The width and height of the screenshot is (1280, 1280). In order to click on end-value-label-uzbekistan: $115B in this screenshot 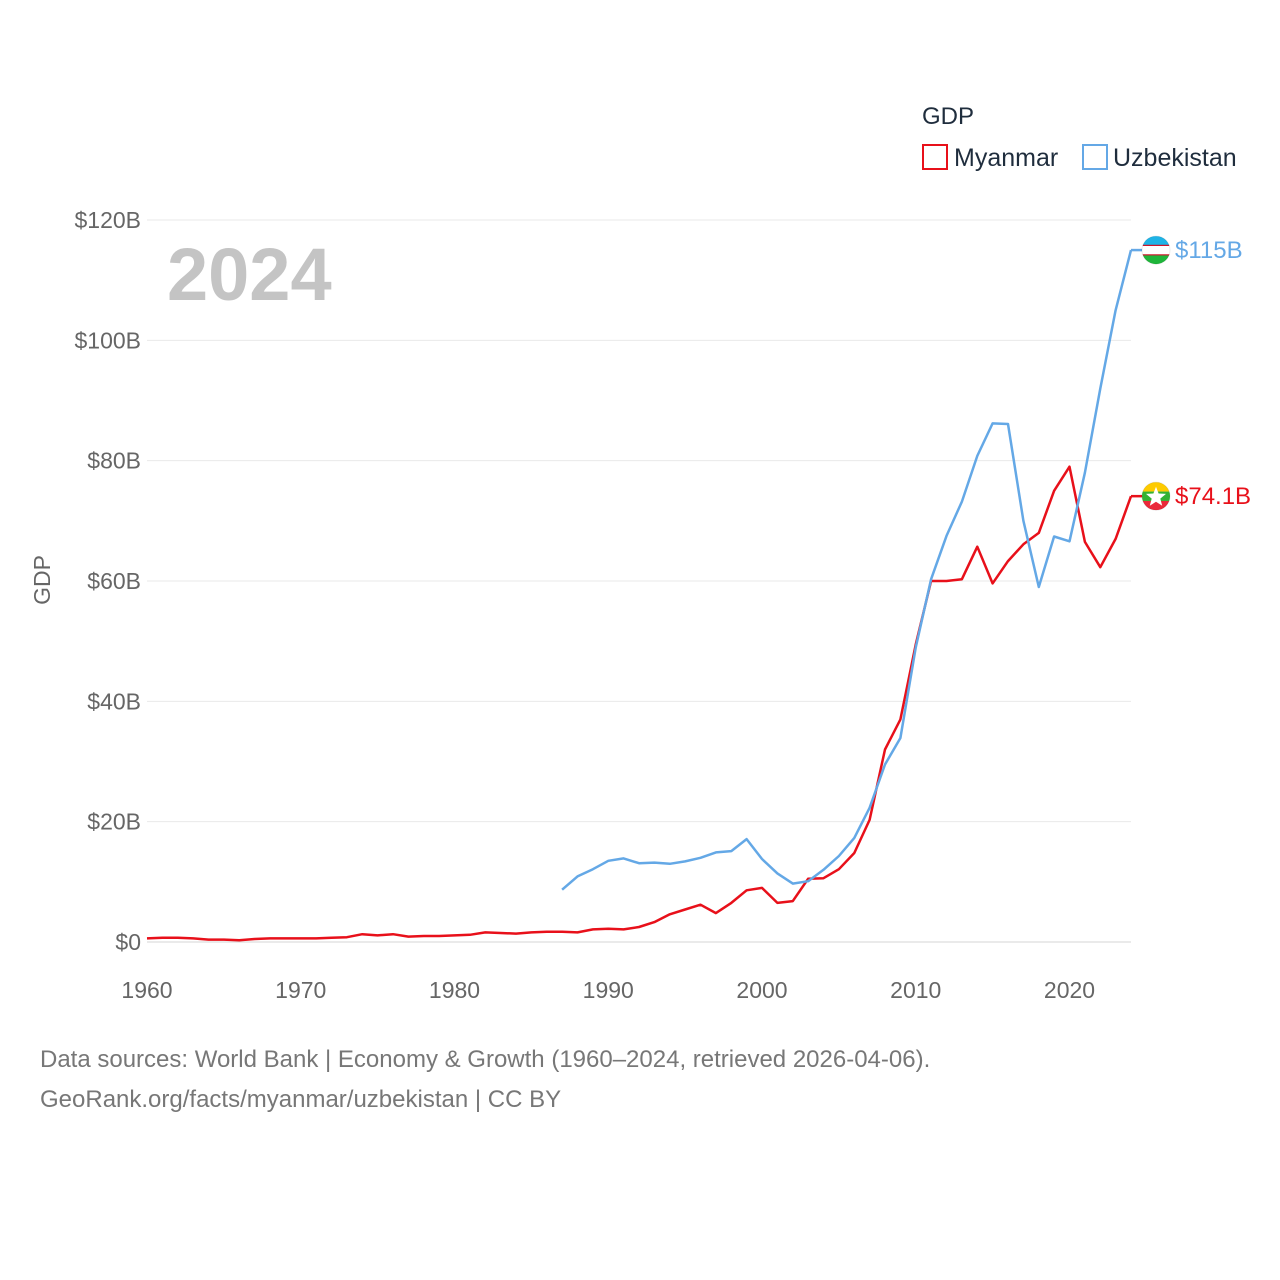, I will do `click(1209, 250)`.